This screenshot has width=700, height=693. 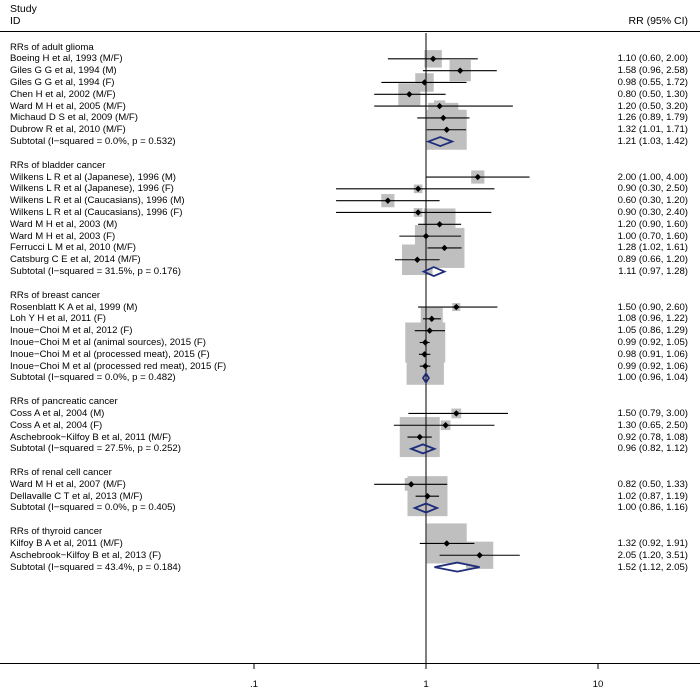 What do you see at coordinates (653, 272) in the screenshot?
I see `subtotal-rr-text: 1.11 (0.97, 1.28)` at bounding box center [653, 272].